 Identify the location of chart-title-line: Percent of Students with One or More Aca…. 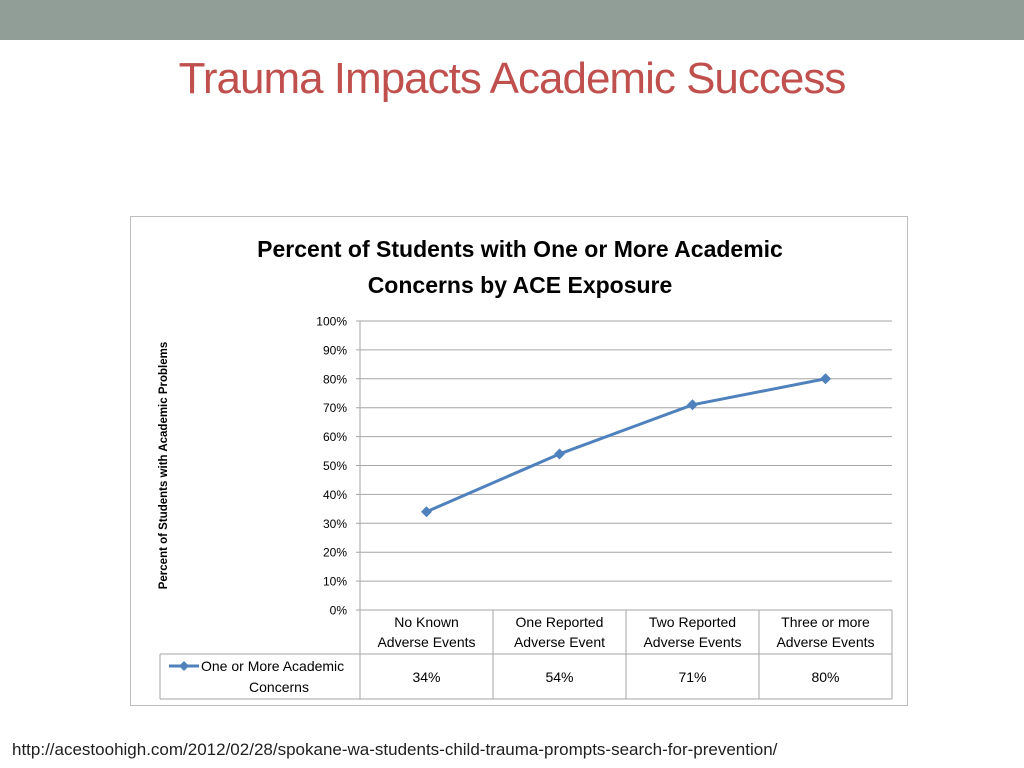
(520, 249).